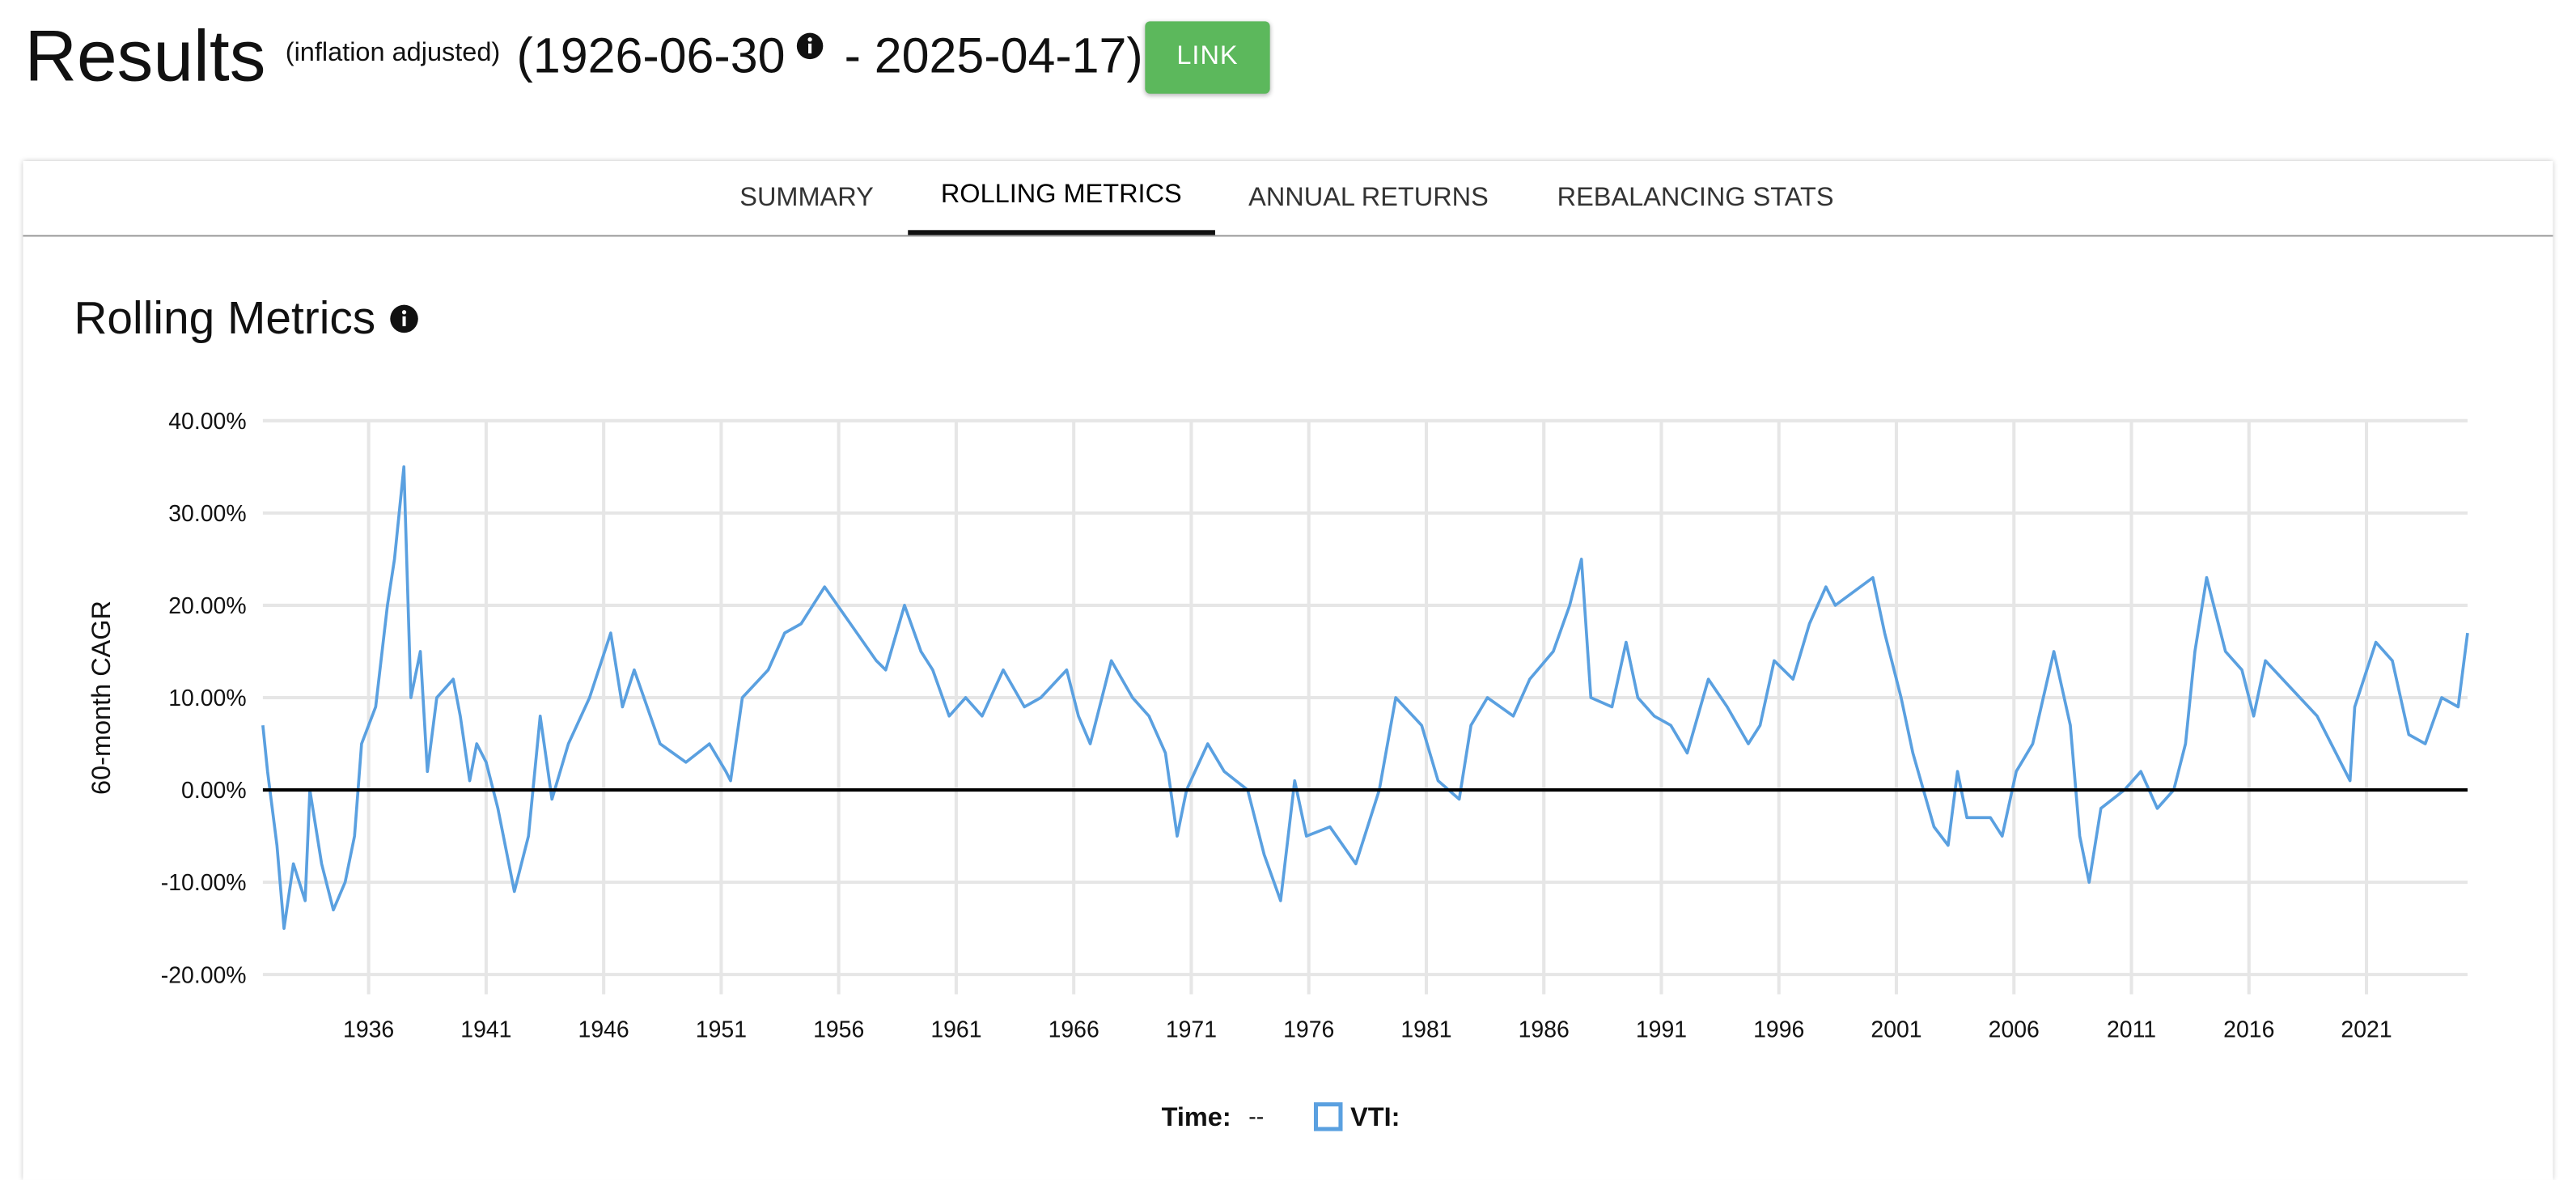 This screenshot has width=2576, height=1180. Describe the element at coordinates (1695, 197) in the screenshot. I see `tab: REBALANCING STATS` at that location.